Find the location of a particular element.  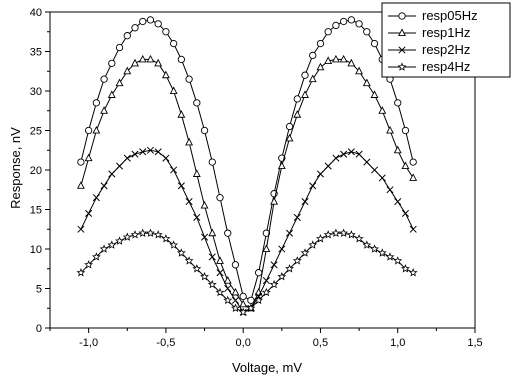

legend: resp05Hz resp1Hz resp2Hz resp4Hz is located at coordinates (446, 40).